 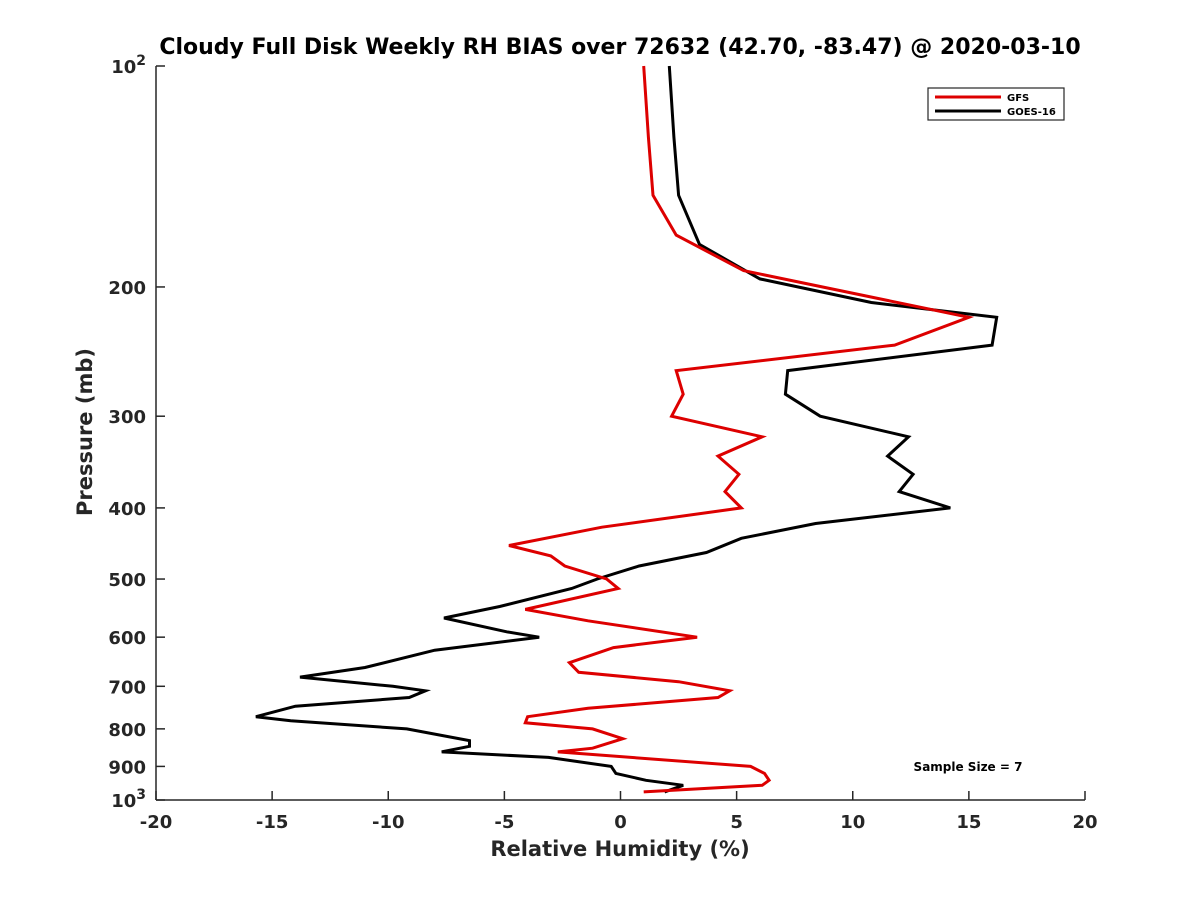 What do you see at coordinates (852, 822) in the screenshot?
I see `x-tick-label: 10` at bounding box center [852, 822].